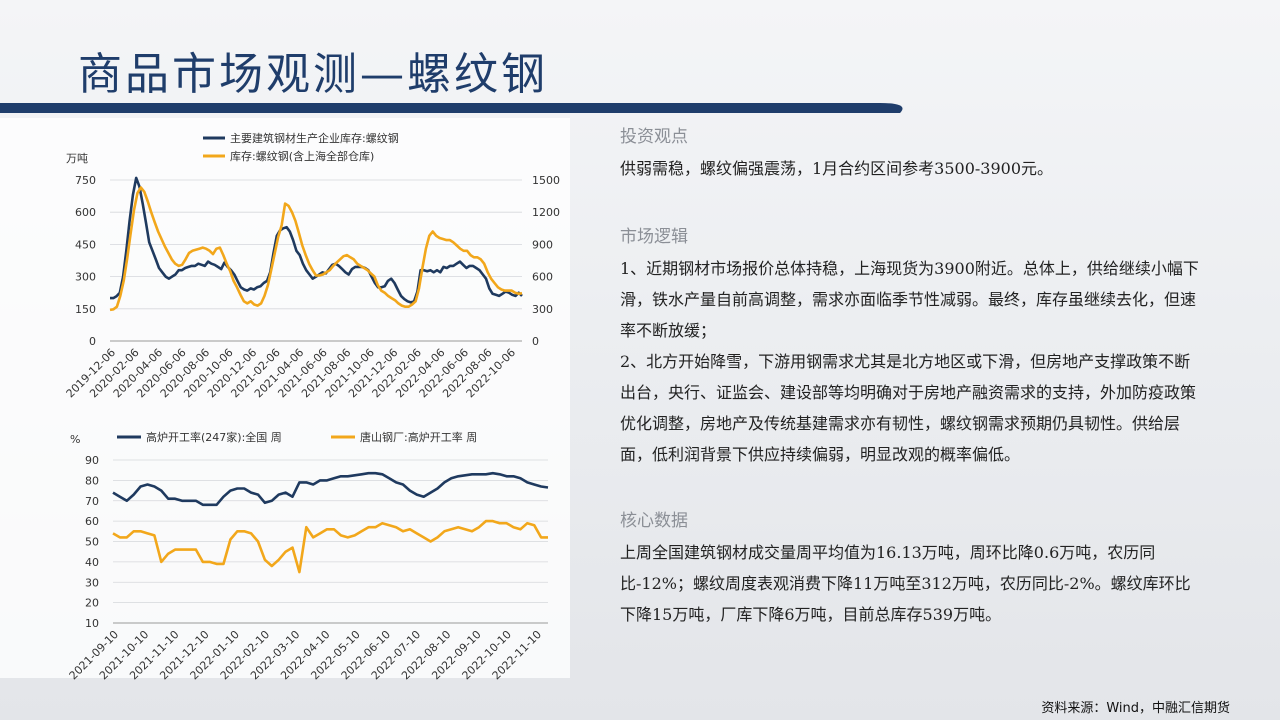 The width and height of the screenshot is (1280, 720). I want to click on chart1-ytick-left: 750, so click(85, 180).